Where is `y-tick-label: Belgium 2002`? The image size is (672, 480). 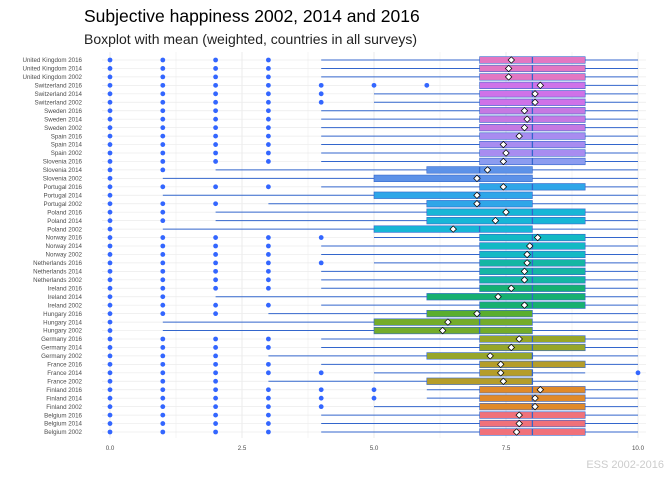
y-tick-label: Belgium 2002 is located at coordinates (63, 432).